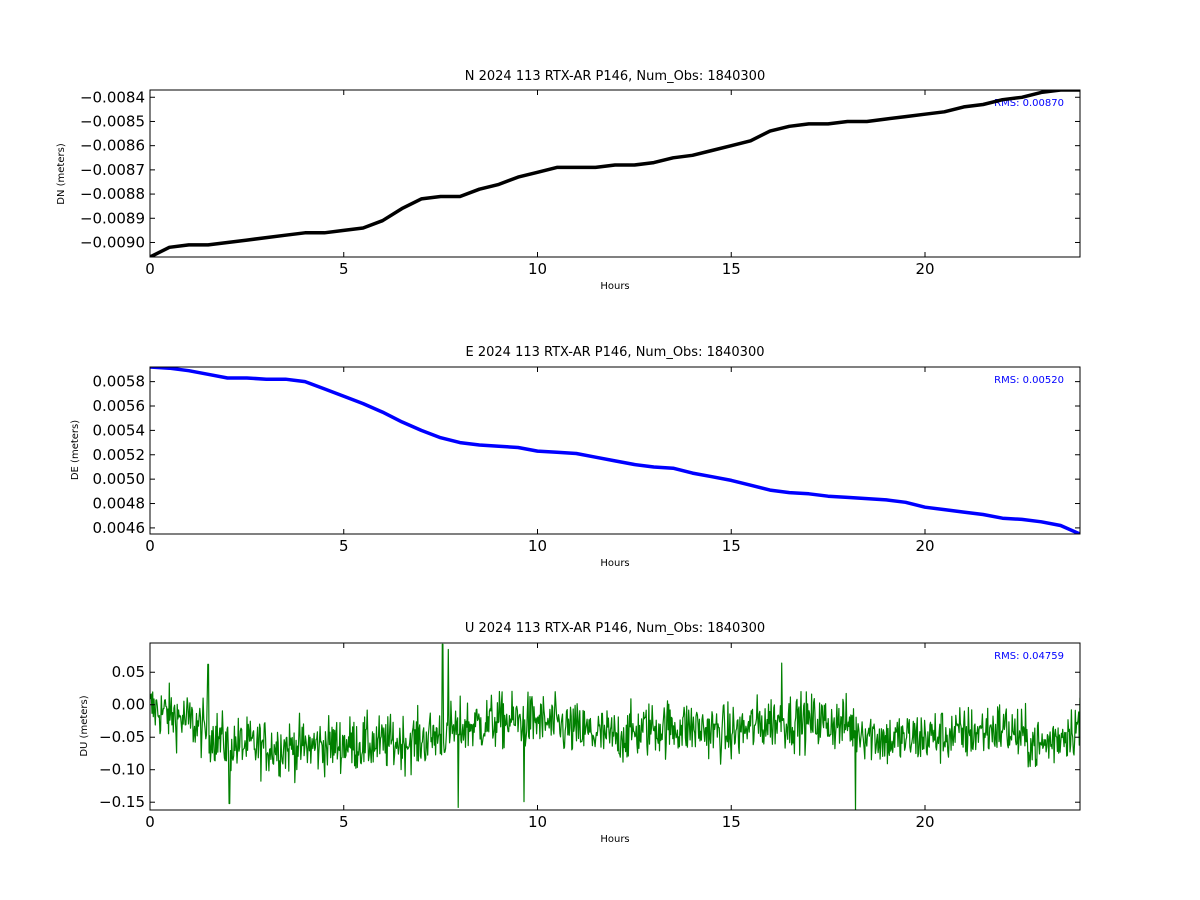  What do you see at coordinates (122, 737) in the screenshot?
I see `up-ytick-label: −0.05` at bounding box center [122, 737].